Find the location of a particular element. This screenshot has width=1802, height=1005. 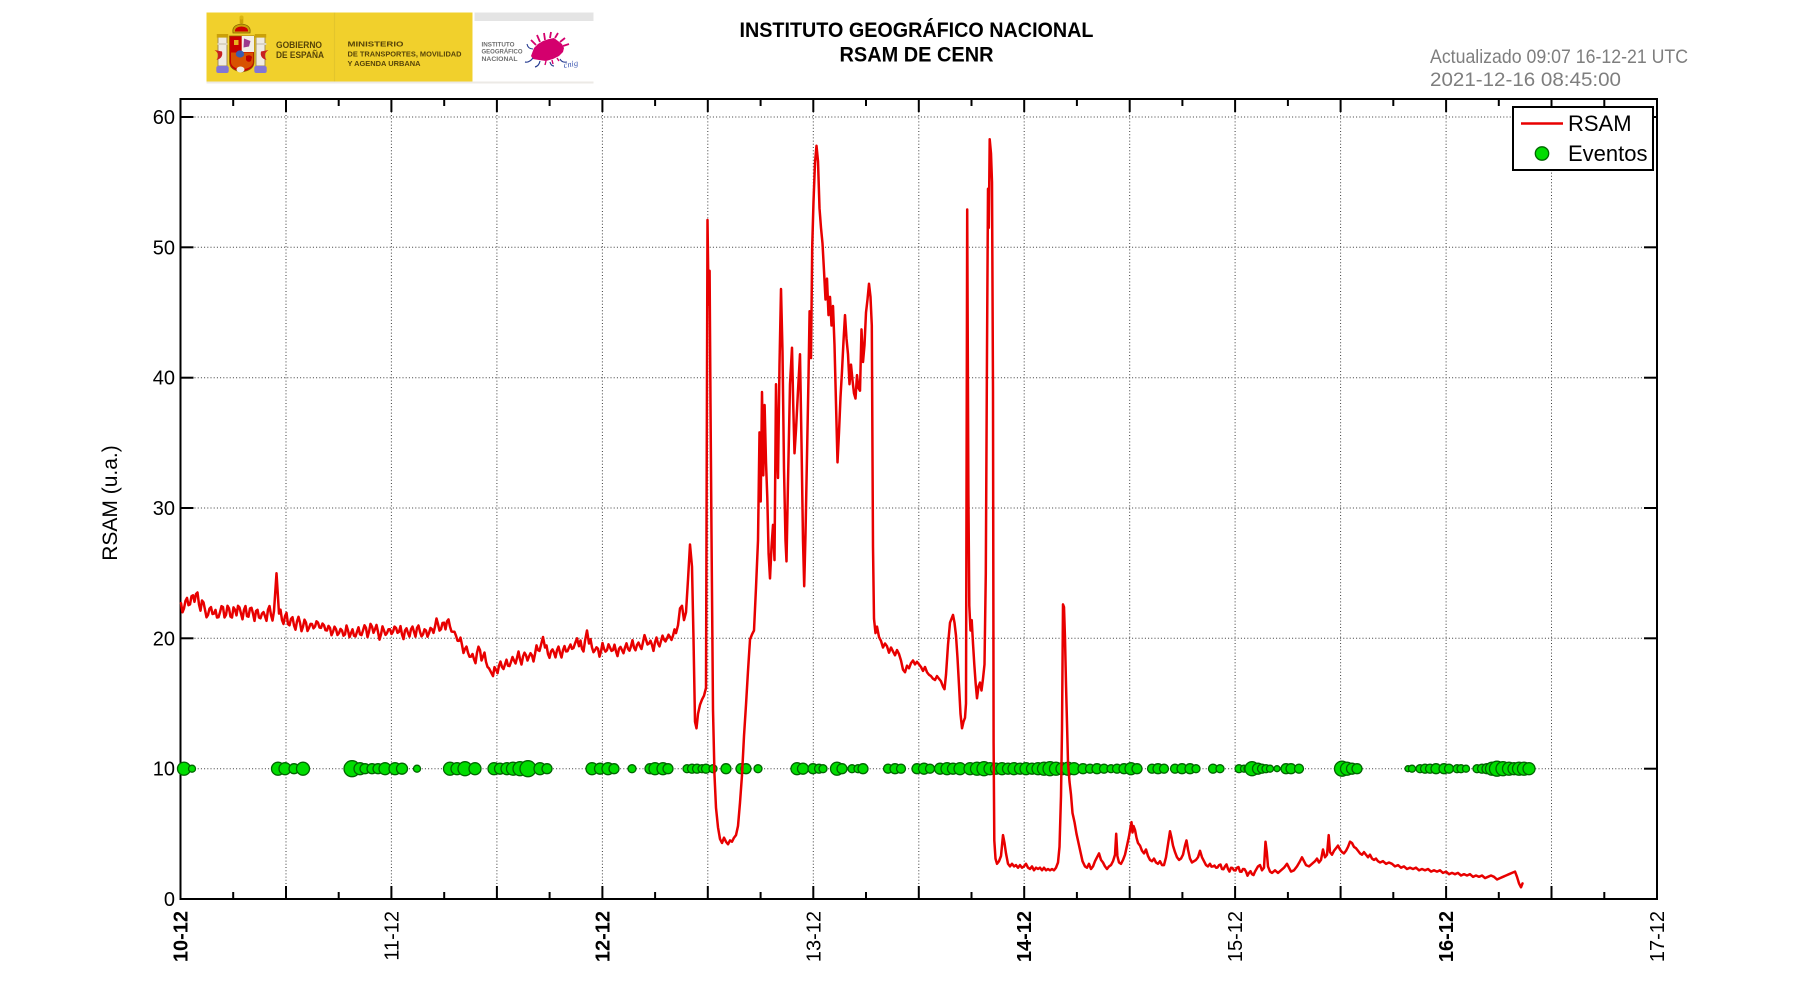

svg-text: 14-12 is located at coordinates (1025, 936).